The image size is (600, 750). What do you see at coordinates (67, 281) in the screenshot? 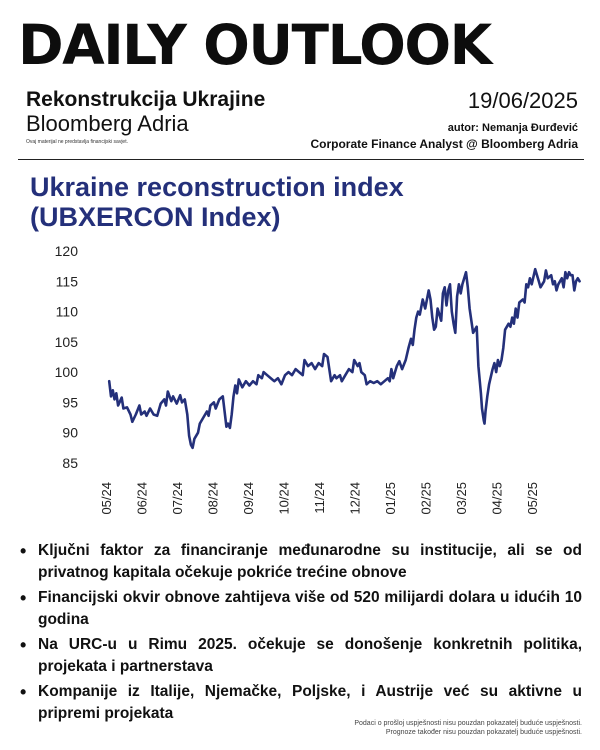
I see `y-tick-label: 115` at bounding box center [67, 281].